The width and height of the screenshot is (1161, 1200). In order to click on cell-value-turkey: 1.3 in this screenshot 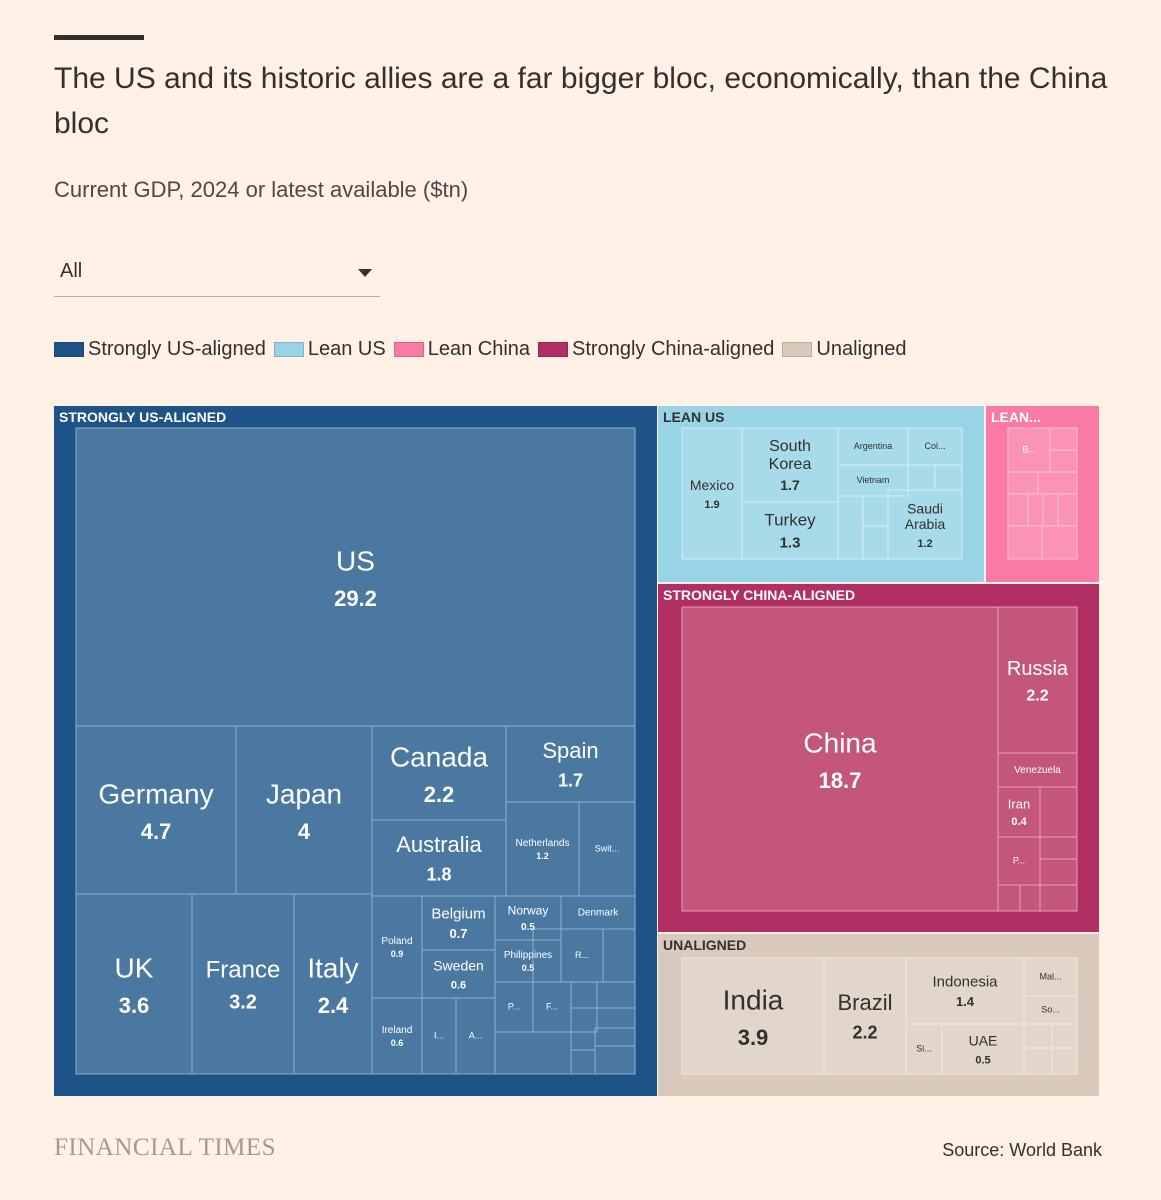, I will do `click(790, 542)`.